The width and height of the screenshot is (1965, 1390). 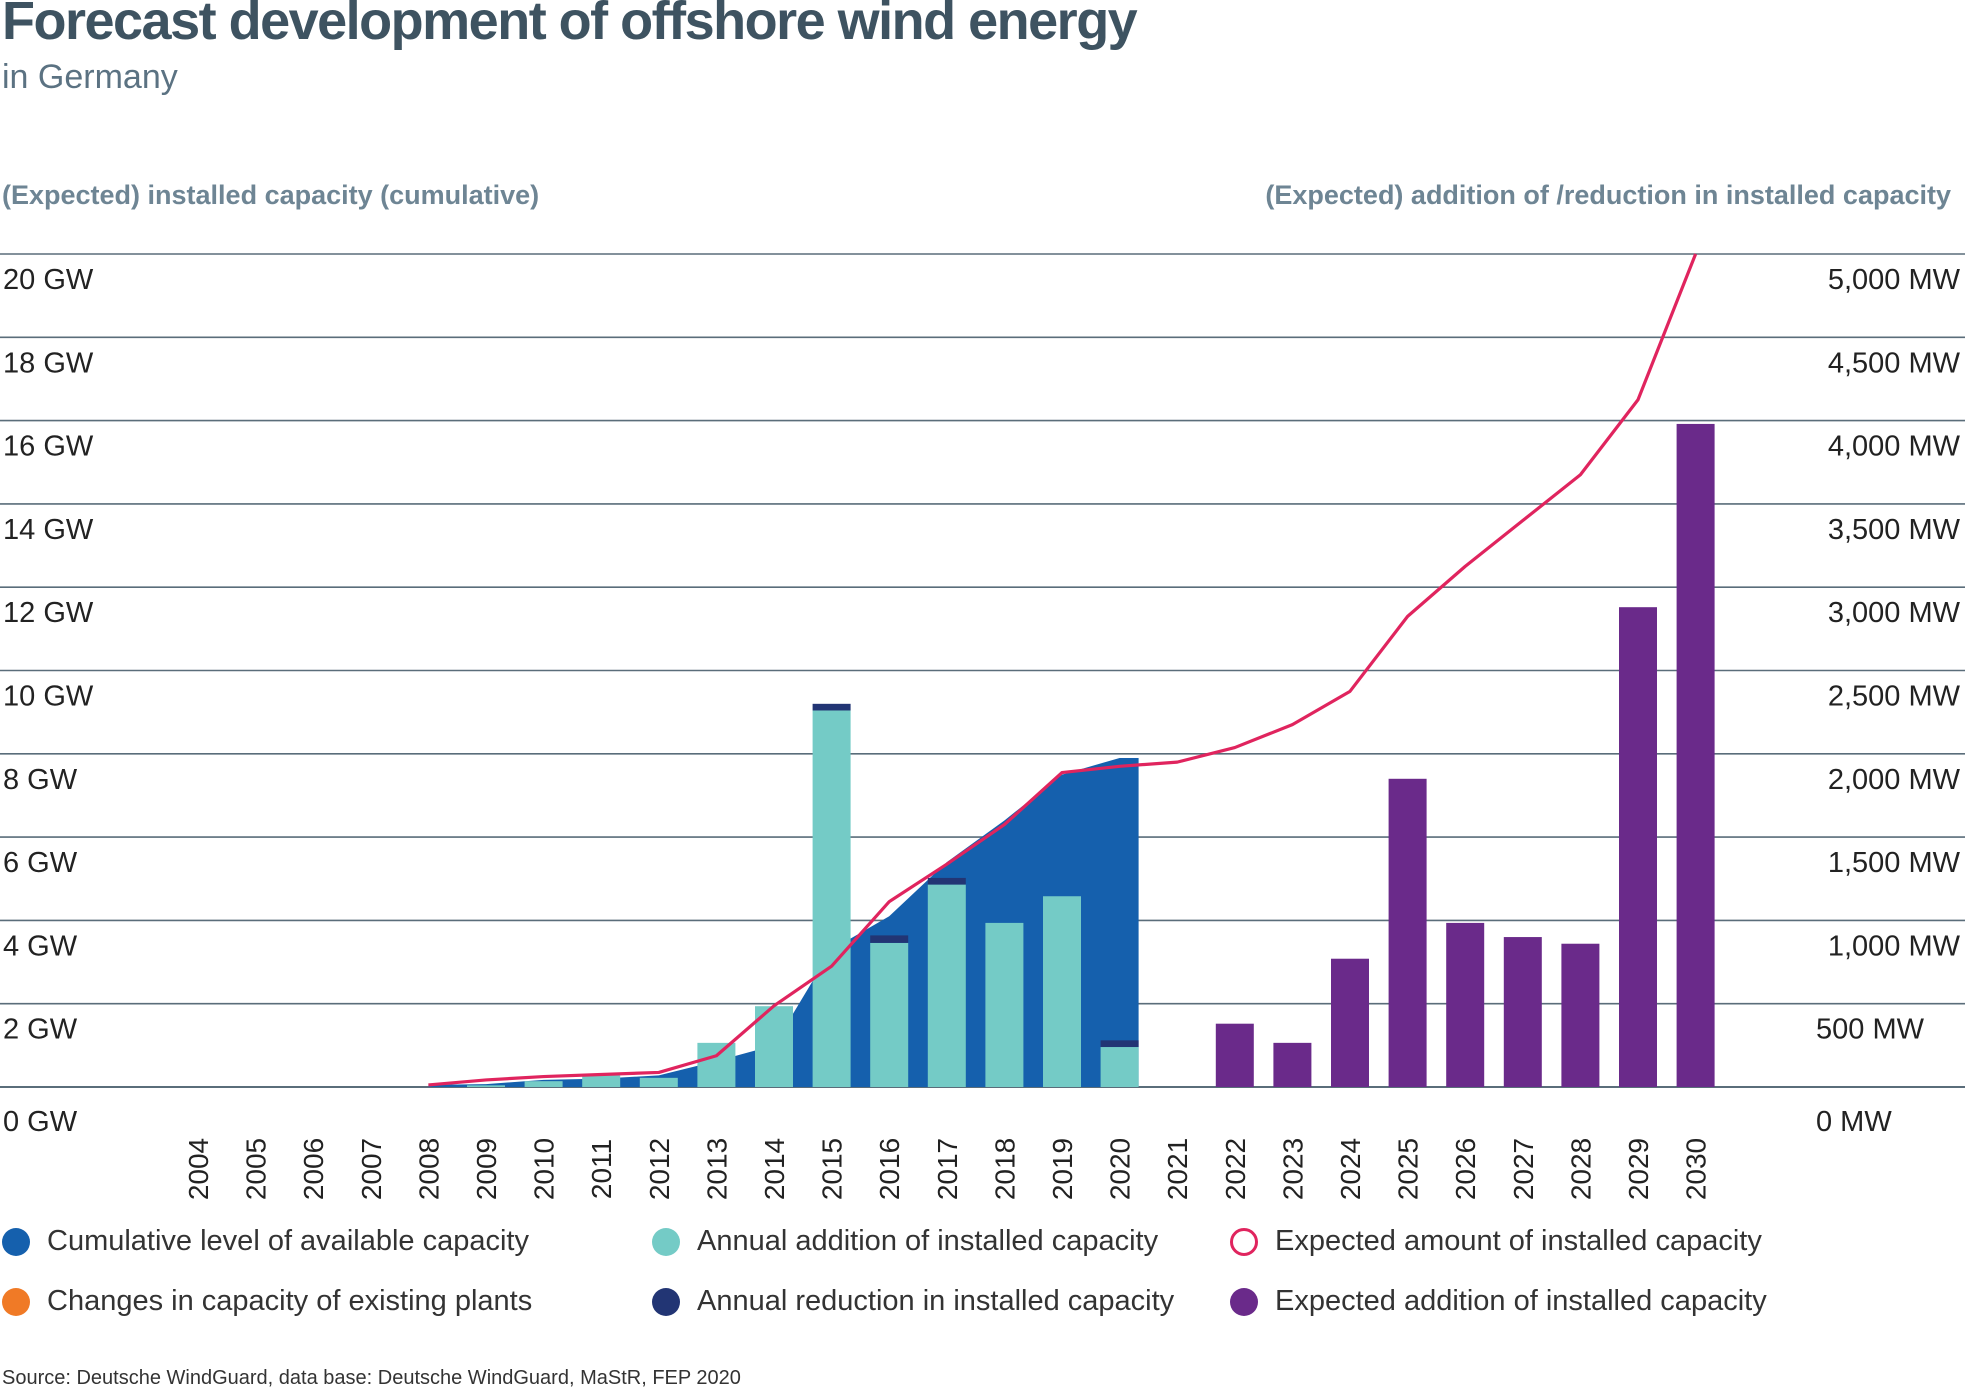 What do you see at coordinates (716, 1169) in the screenshot?
I see `x-tick-label: 2013` at bounding box center [716, 1169].